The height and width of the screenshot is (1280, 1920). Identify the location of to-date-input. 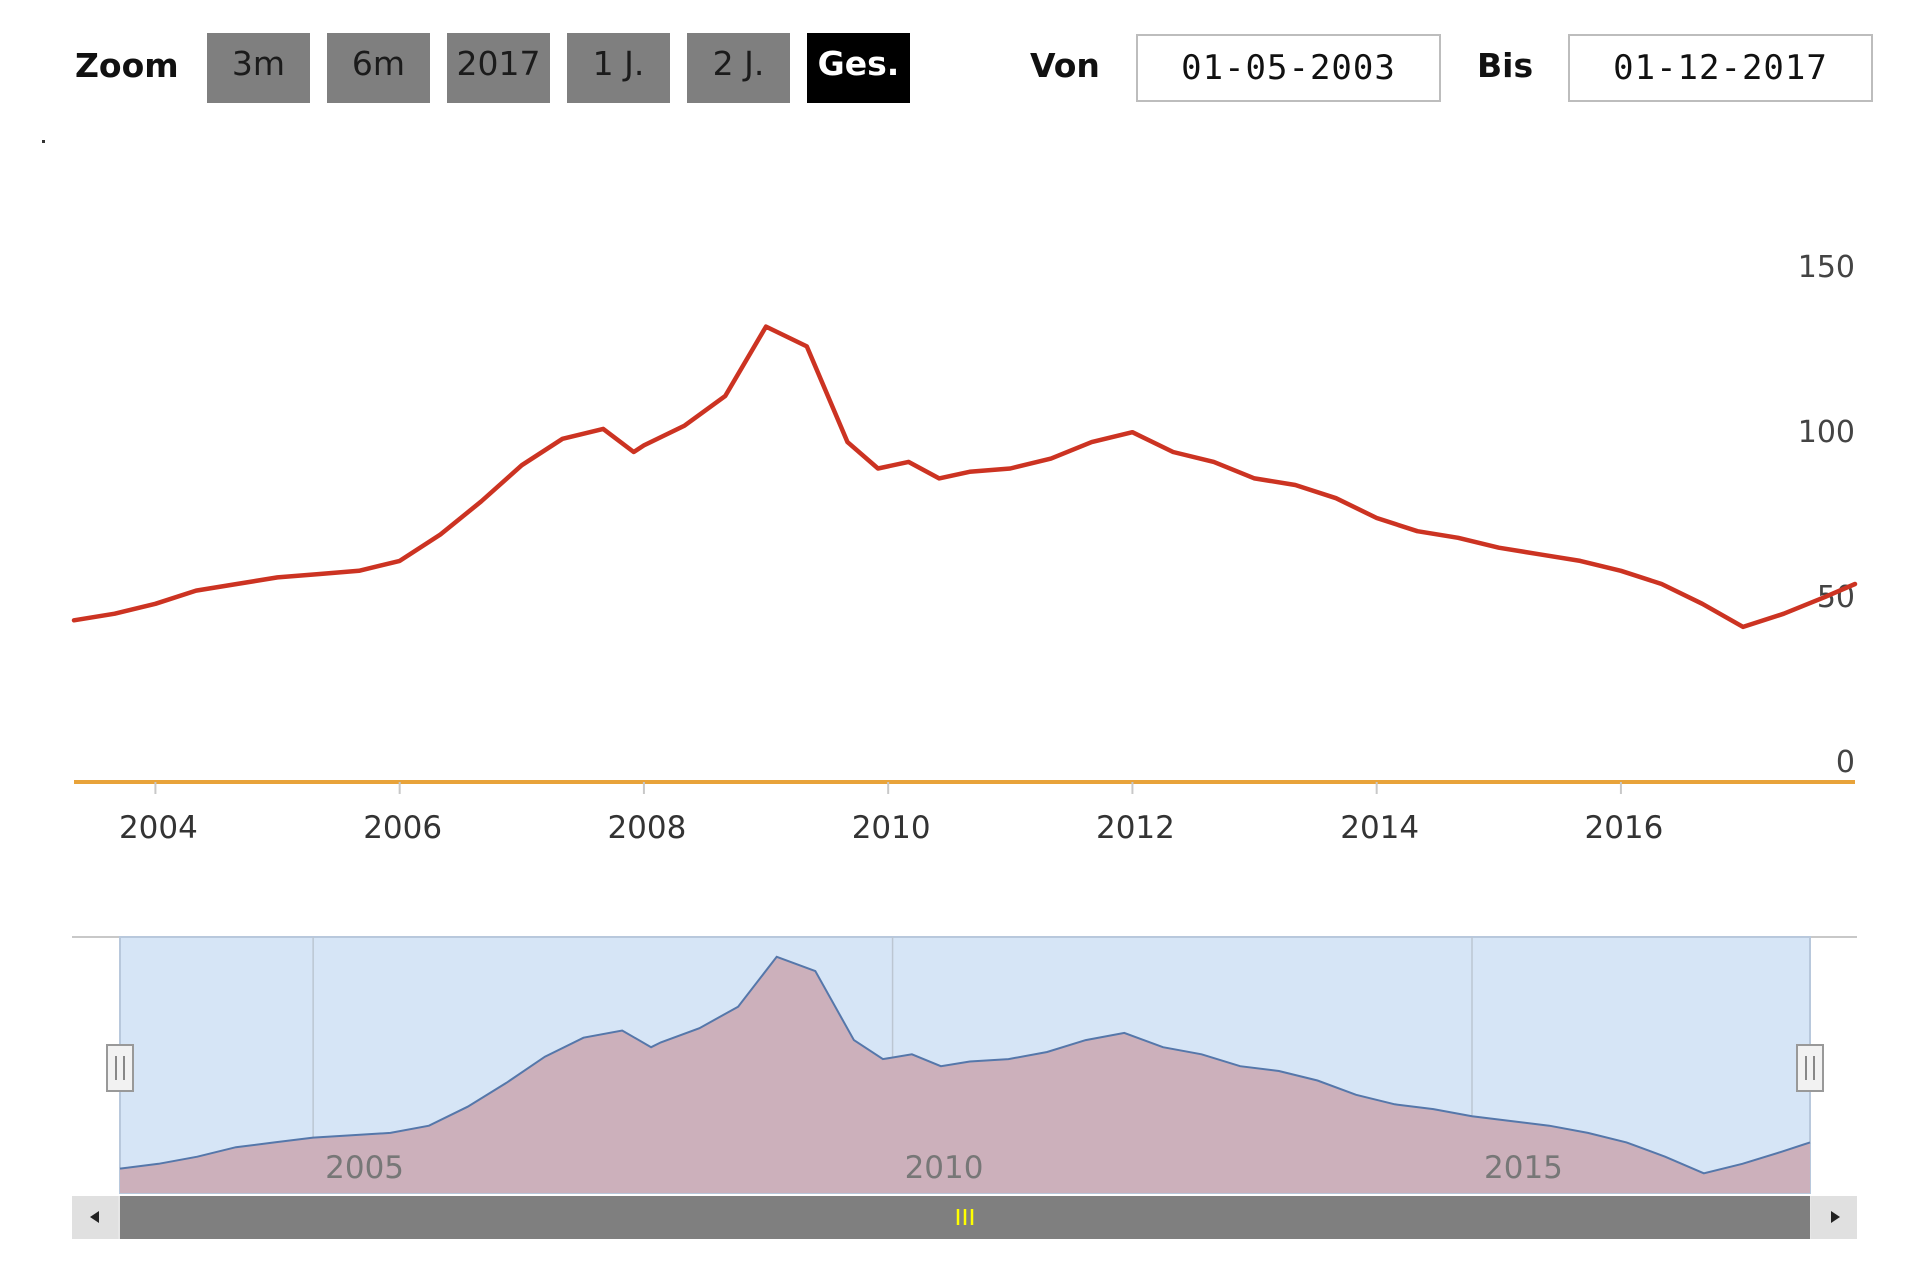
(1720, 68).